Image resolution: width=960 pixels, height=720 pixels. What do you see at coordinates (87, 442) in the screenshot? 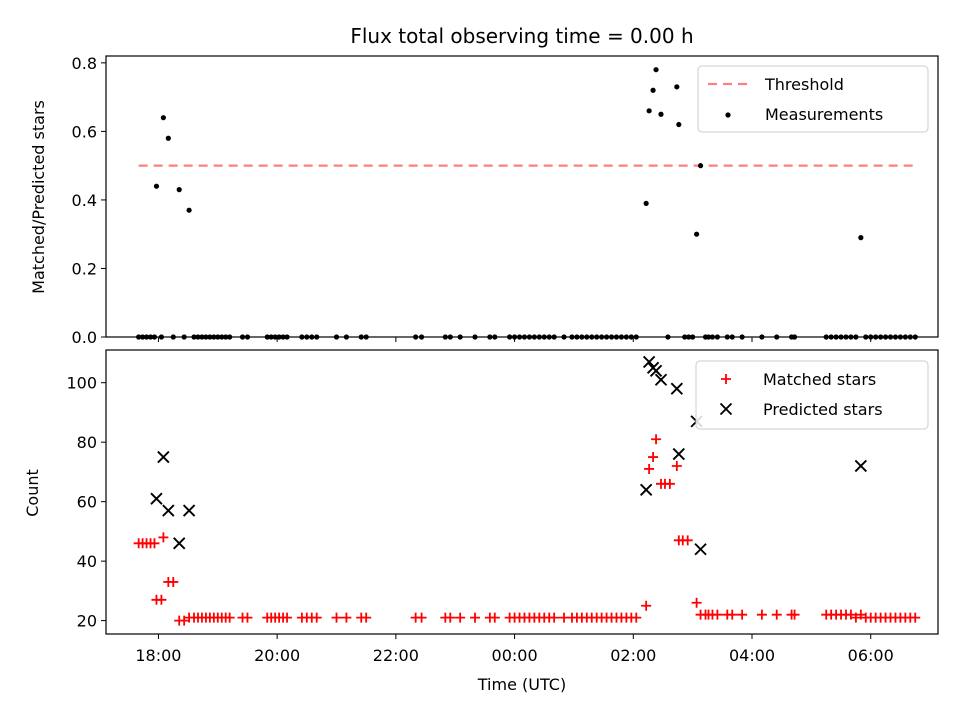
I see `bottom-y-tick-label: 80` at bounding box center [87, 442].